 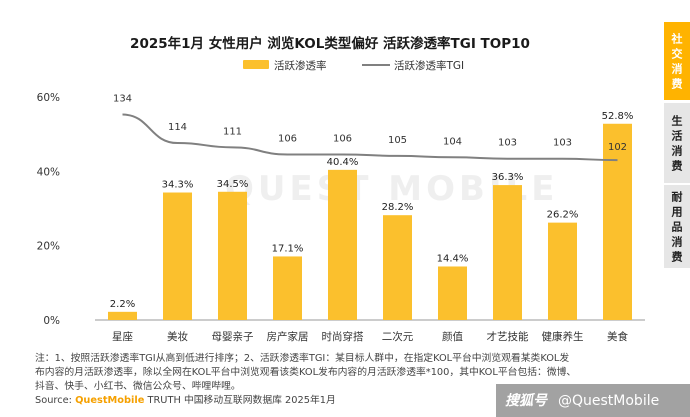 I want to click on side-tab-label: 耐用品消费, so click(x=677, y=227).